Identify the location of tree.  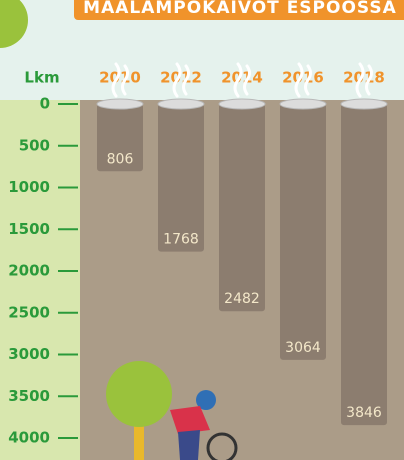
(139, 410).